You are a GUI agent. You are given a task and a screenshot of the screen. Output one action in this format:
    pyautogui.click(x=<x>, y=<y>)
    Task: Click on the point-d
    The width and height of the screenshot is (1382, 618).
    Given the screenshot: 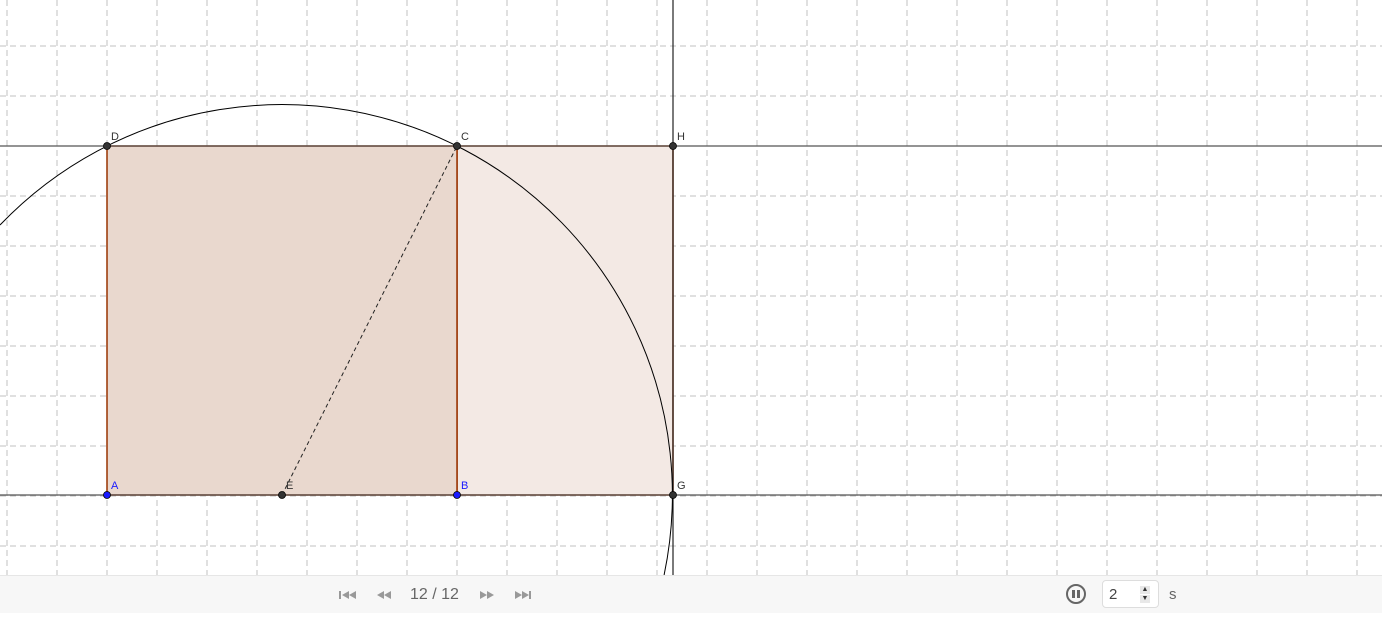 What is the action you would take?
    pyautogui.click(x=107, y=146)
    